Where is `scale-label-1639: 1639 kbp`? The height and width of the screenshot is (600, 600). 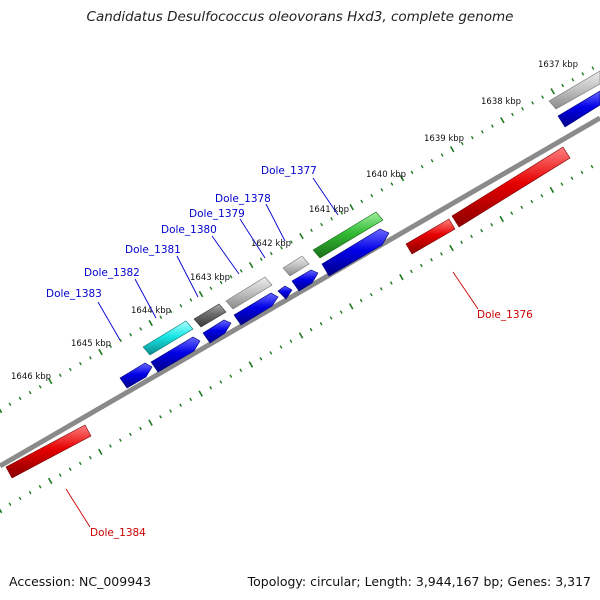 scale-label-1639: 1639 kbp is located at coordinates (444, 139).